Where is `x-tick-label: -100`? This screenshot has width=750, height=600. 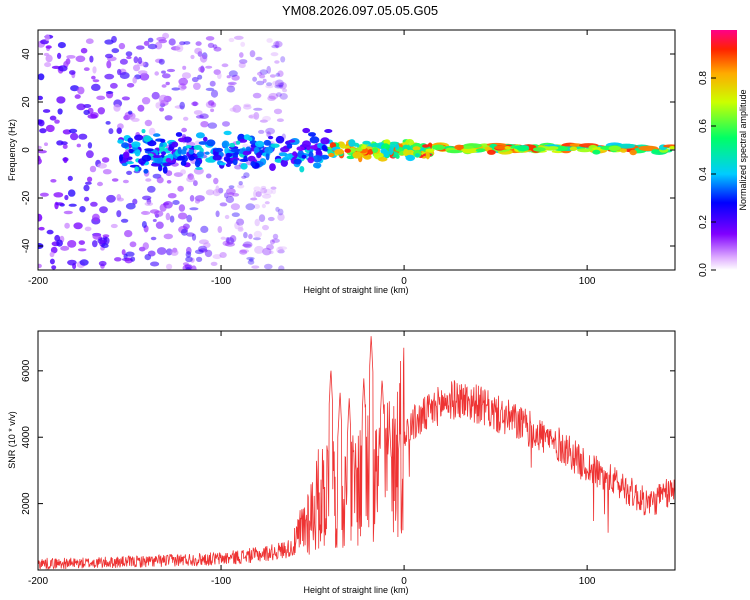
x-tick-label: -100 is located at coordinates (221, 581).